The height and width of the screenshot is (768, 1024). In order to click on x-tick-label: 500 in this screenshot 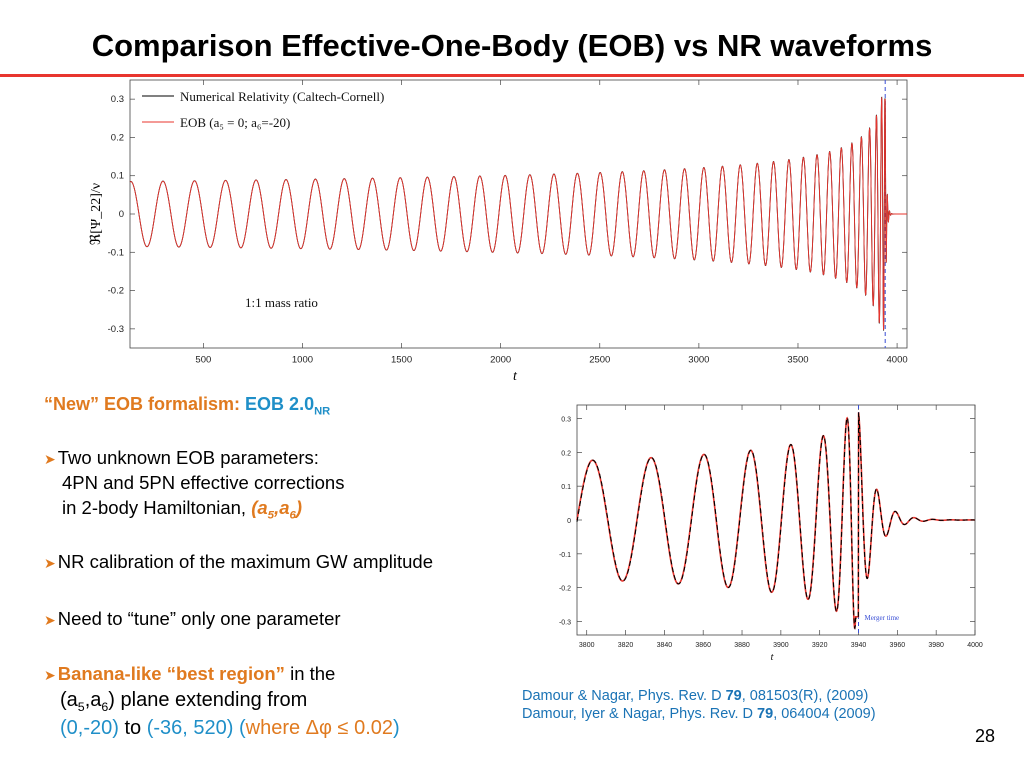, I will do `click(203, 360)`.